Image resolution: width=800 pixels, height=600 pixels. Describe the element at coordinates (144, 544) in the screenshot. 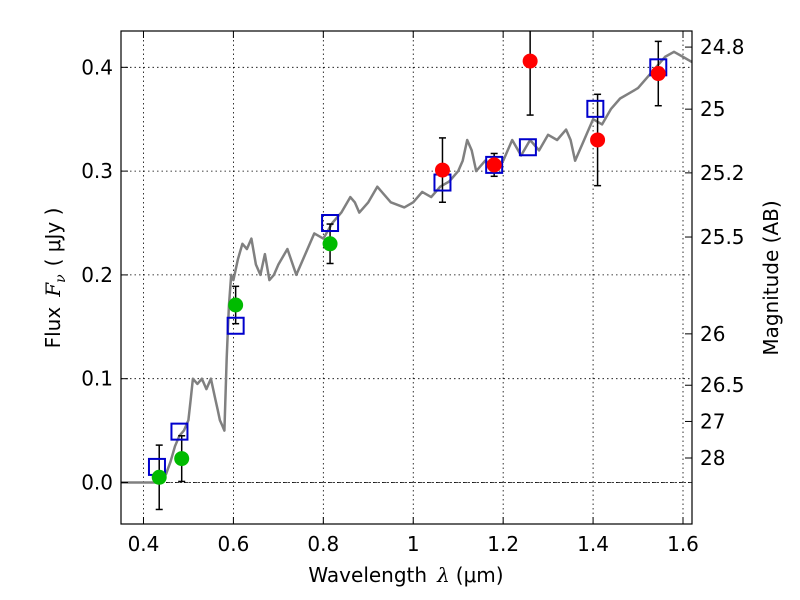

I see `x-tick-label: 0.4` at that location.